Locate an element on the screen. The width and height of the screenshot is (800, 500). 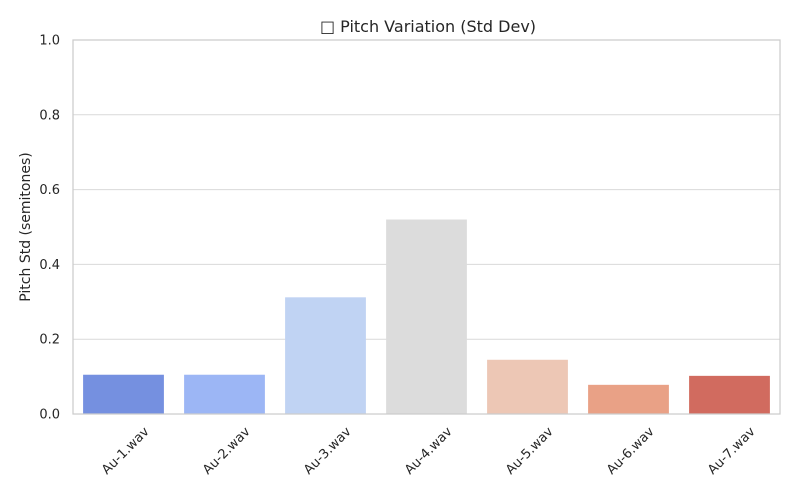
y-axis-label: Pitch Std (semitones) is located at coordinates (26, 226).